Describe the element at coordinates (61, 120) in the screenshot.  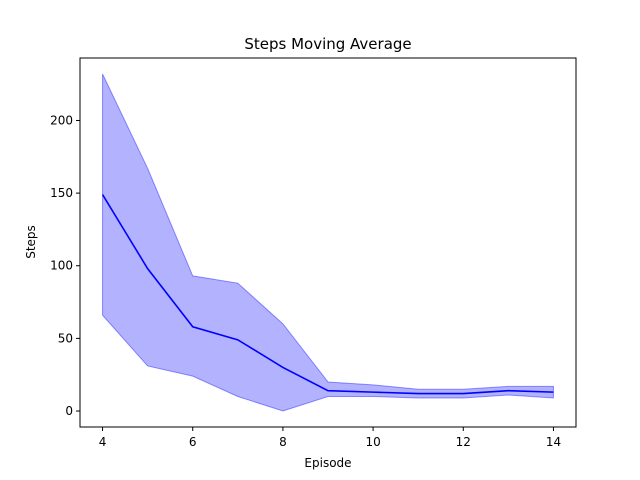
I see `y-tick-label: 200` at that location.